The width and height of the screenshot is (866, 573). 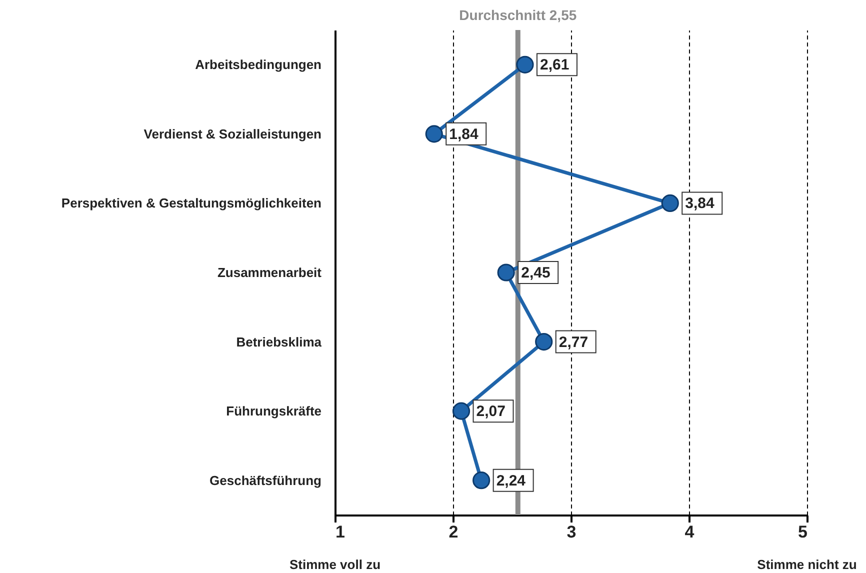 I want to click on y-tick-label: Geschäftsführung, so click(x=266, y=480).